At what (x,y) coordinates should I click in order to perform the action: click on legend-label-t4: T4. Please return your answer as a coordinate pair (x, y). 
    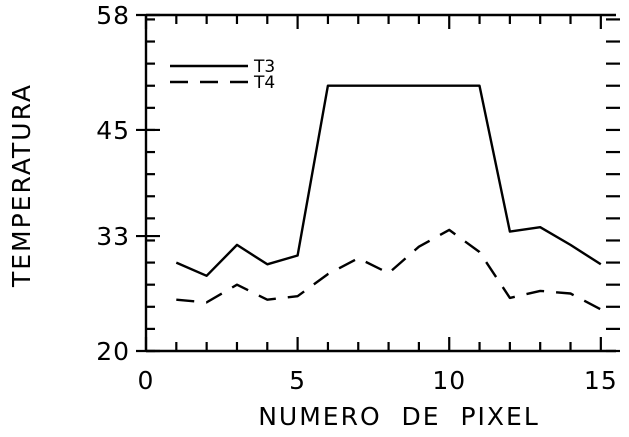
    Looking at the image, I should click on (264, 83).